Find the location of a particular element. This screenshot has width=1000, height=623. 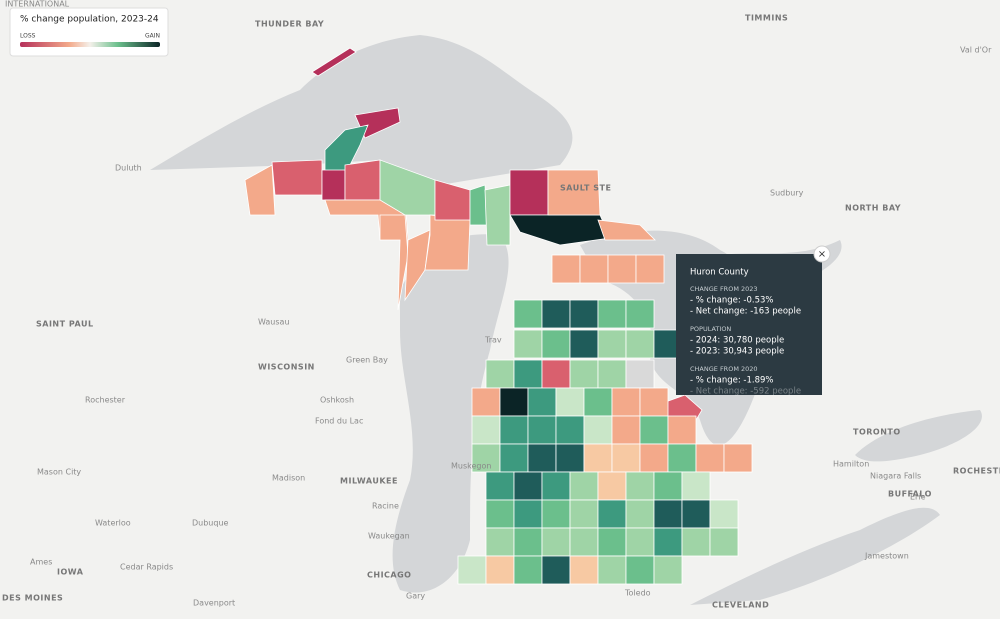

place-label: Erie is located at coordinates (918, 497).